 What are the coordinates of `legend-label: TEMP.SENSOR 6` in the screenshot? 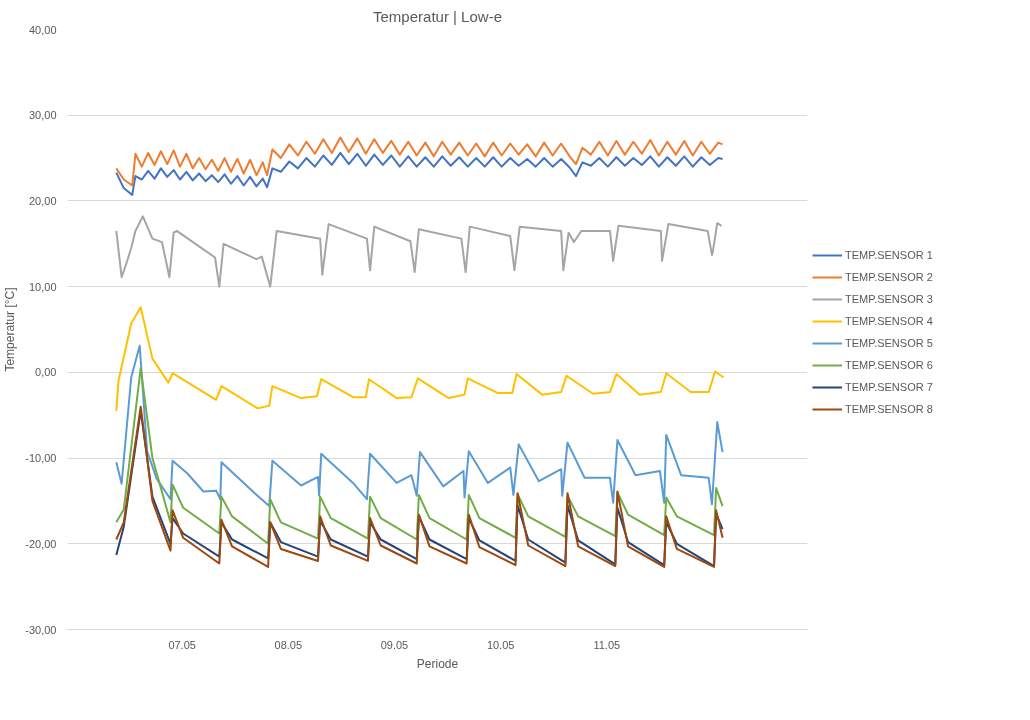 It's located at (889, 365).